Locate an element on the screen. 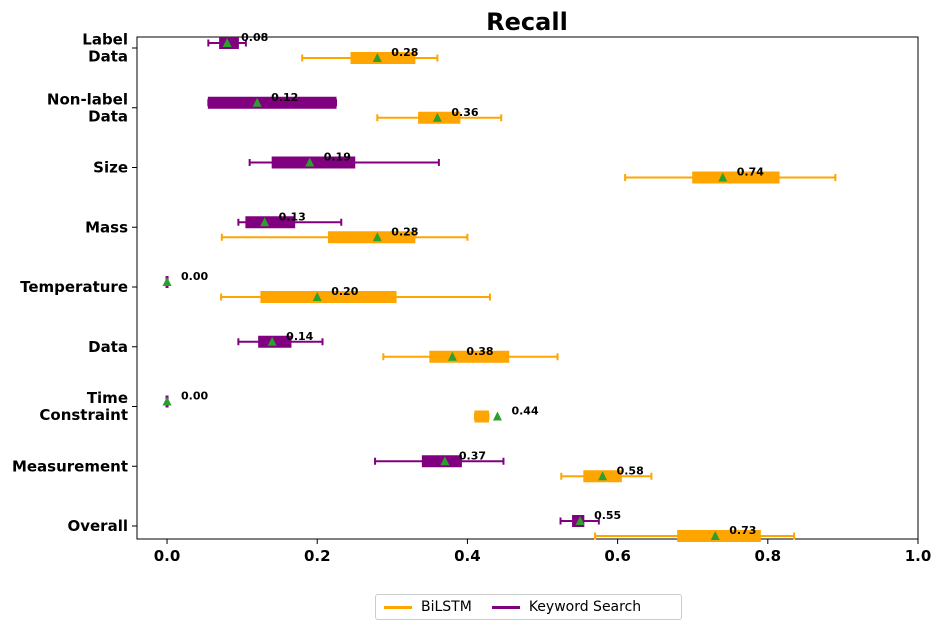 This screenshot has width=935, height=621. y-tick-label-3: Mass is located at coordinates (106, 227).